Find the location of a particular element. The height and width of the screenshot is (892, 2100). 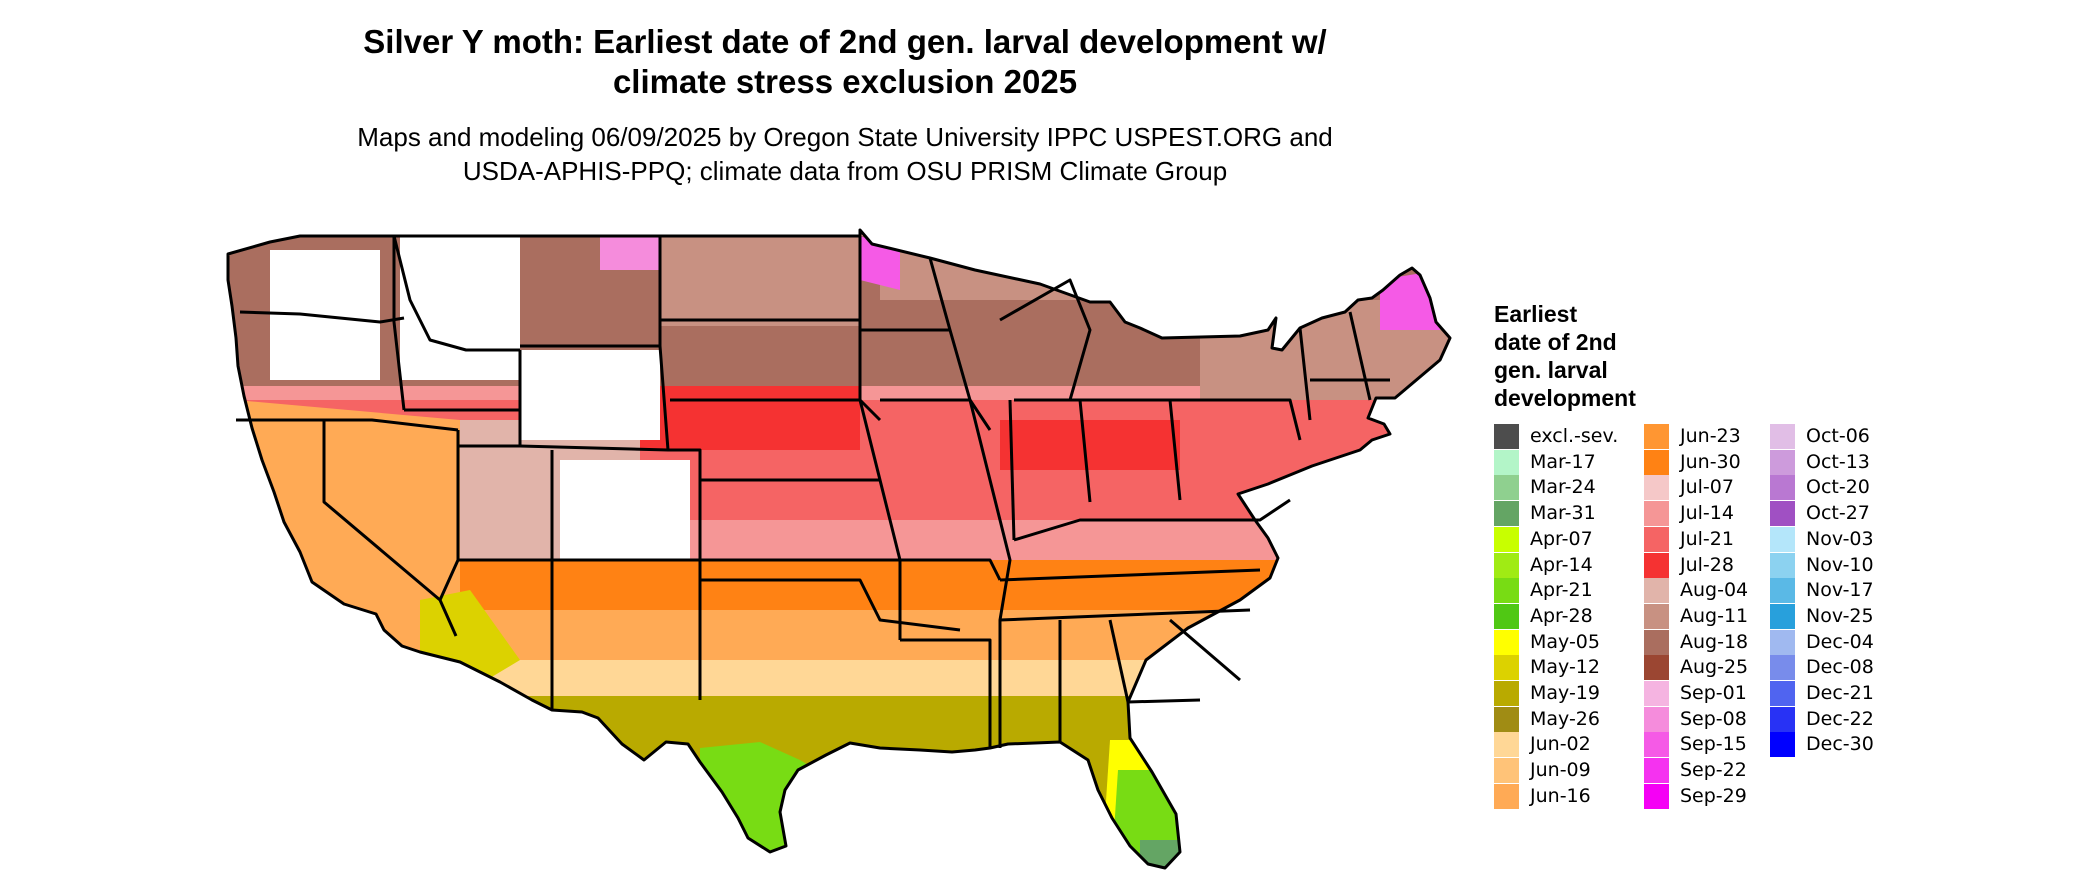

raster-excluded-idaho is located at coordinates (460, 308).